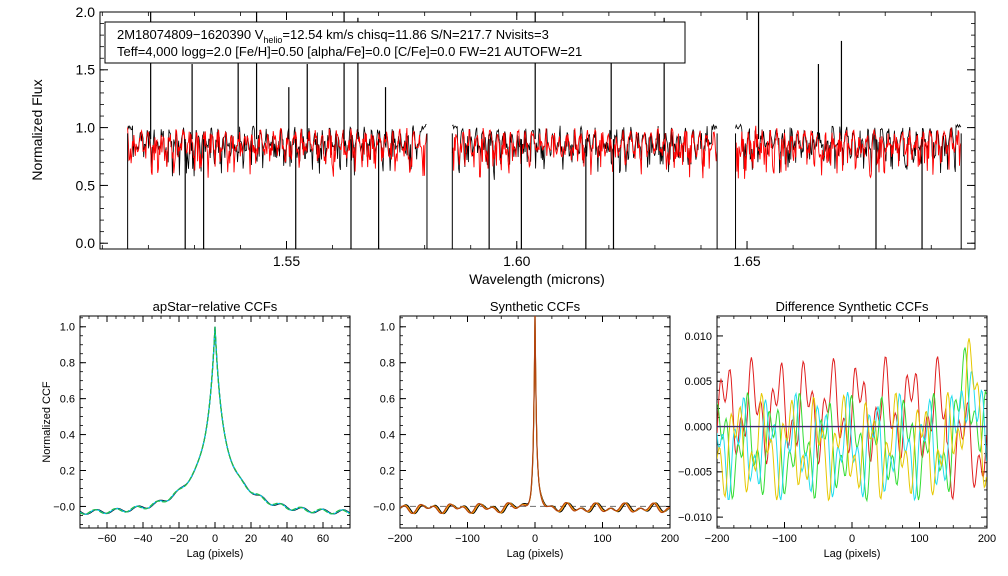  What do you see at coordinates (47, 422) in the screenshot?
I see `apstar-ccf-y-axis-label: Normalized CCF` at bounding box center [47, 422].